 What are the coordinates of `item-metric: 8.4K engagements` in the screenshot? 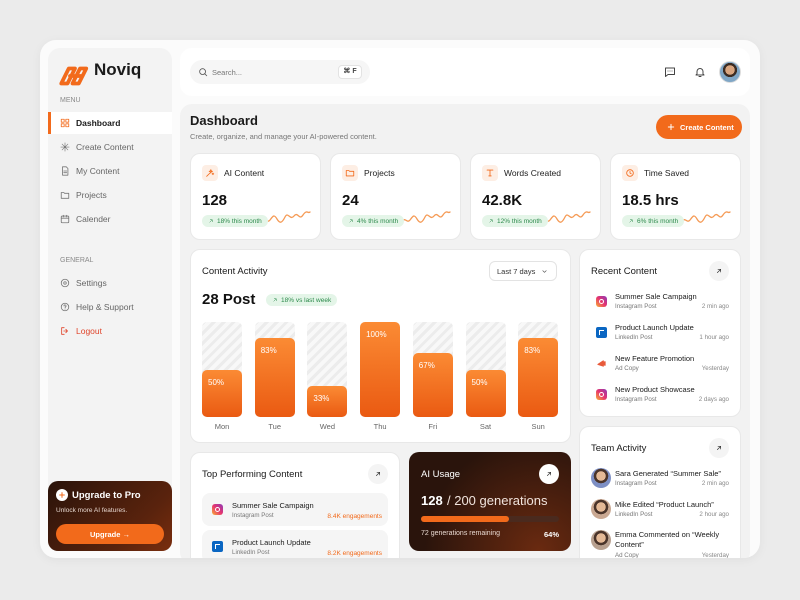 It's located at (354, 516).